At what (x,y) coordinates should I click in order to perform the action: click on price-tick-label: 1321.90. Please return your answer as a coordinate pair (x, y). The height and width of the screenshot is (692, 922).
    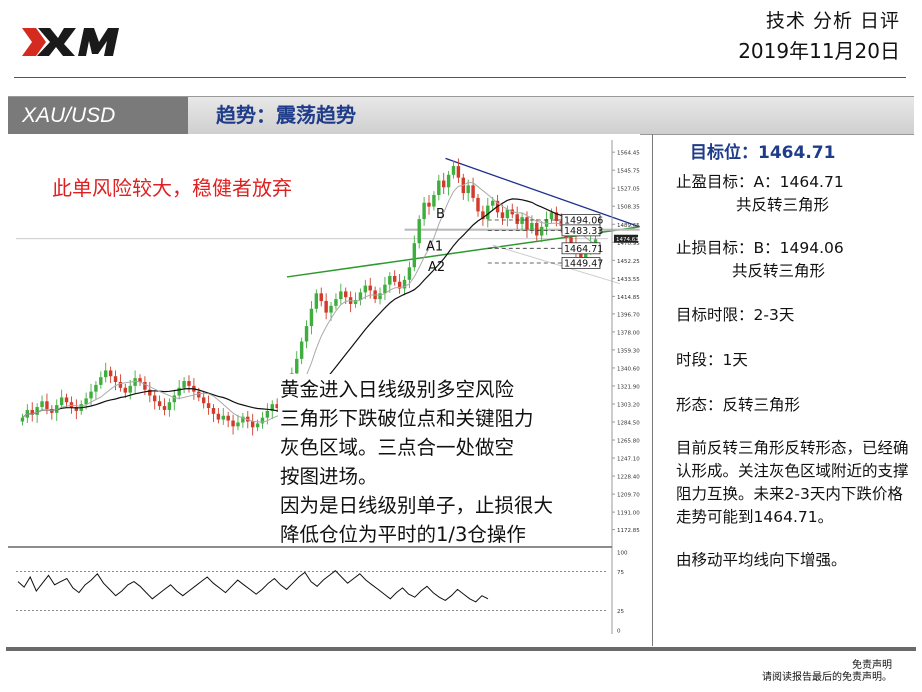
    Looking at the image, I should click on (628, 387).